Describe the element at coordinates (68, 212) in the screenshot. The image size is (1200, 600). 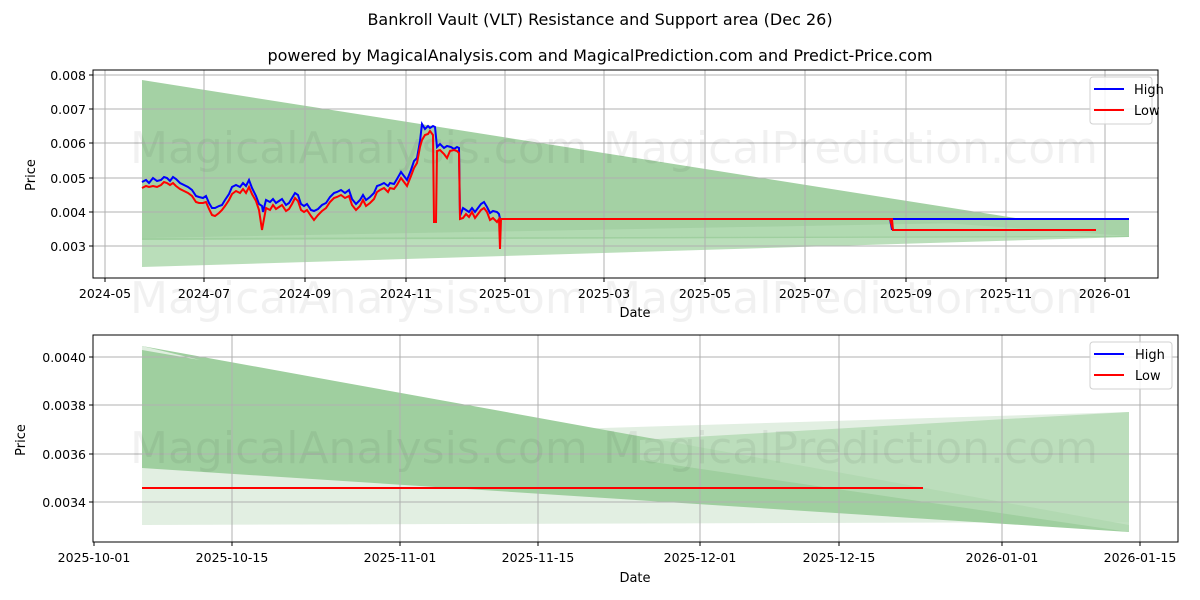
I see `svg-text: 0.004` at that location.